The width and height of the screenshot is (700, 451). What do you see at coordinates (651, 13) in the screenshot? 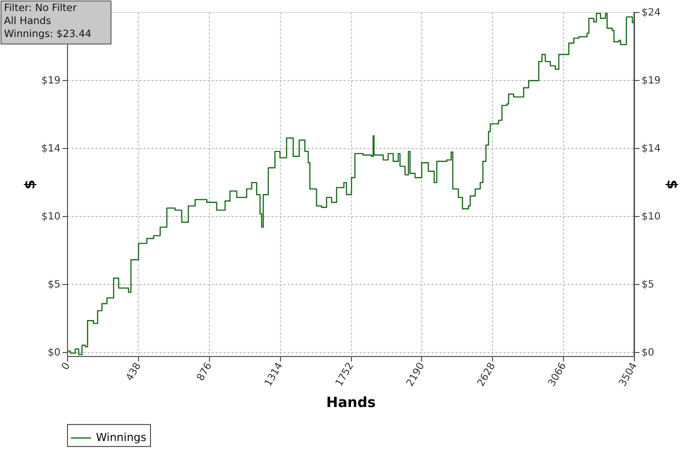
I see `y2-tick-label: $24` at bounding box center [651, 13].